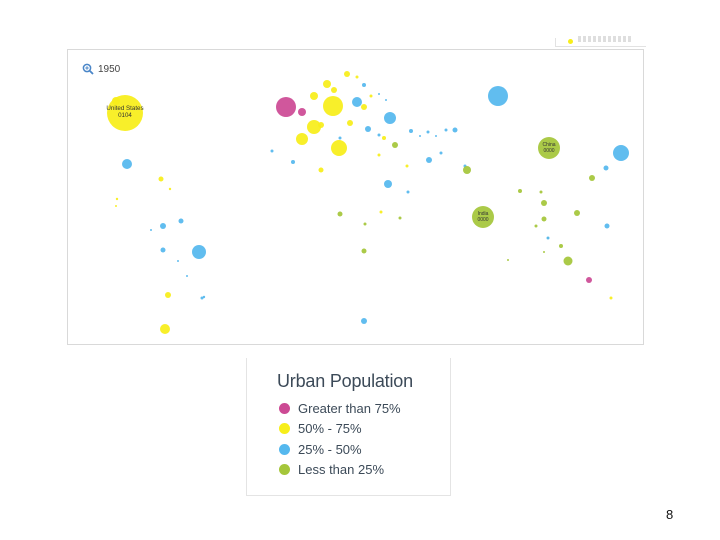  Describe the element at coordinates (570, 41) in the screenshot. I see `legend-dot-fragment` at that location.